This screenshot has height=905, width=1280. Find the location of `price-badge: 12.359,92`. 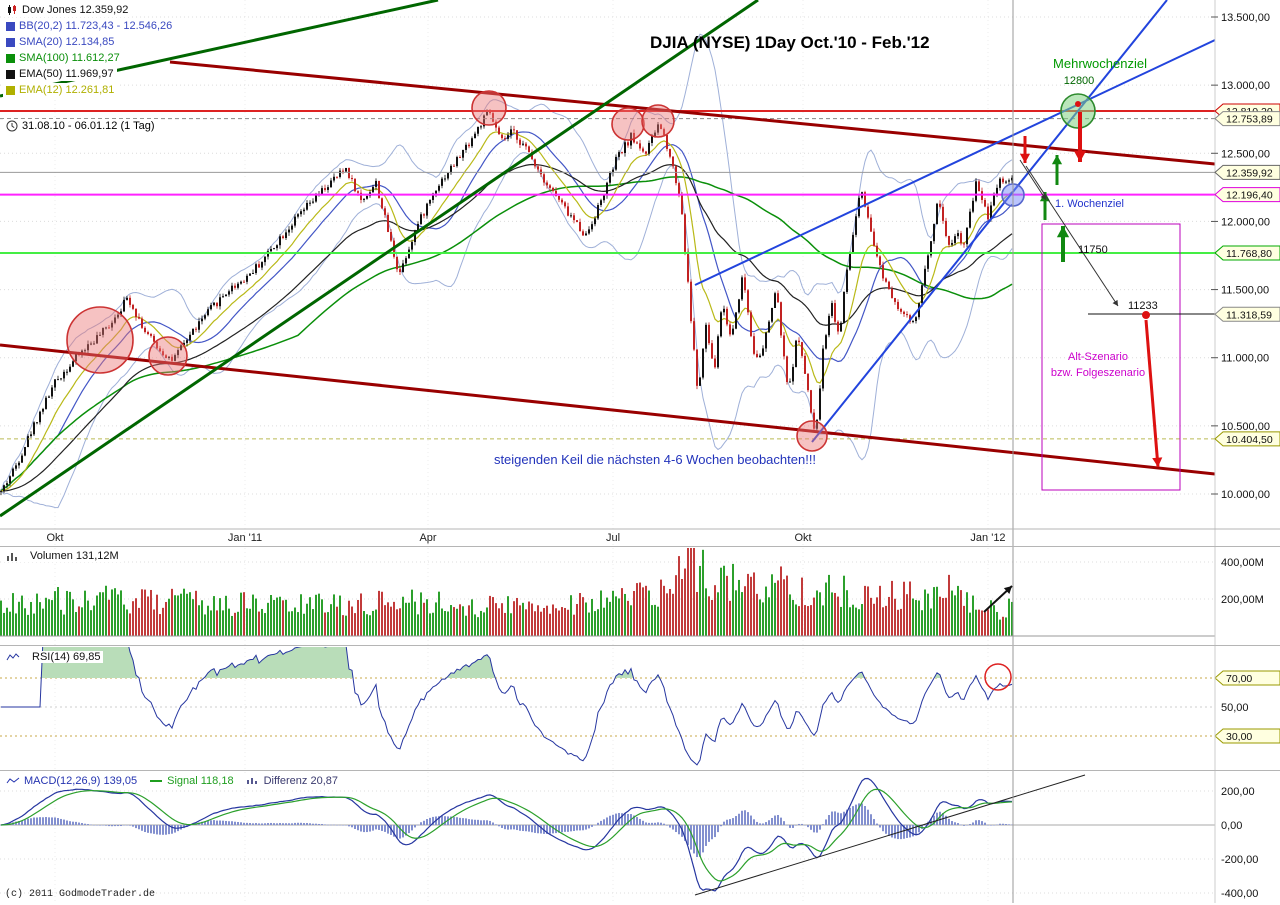

price-badge: 12.359,92 is located at coordinates (1247, 172).